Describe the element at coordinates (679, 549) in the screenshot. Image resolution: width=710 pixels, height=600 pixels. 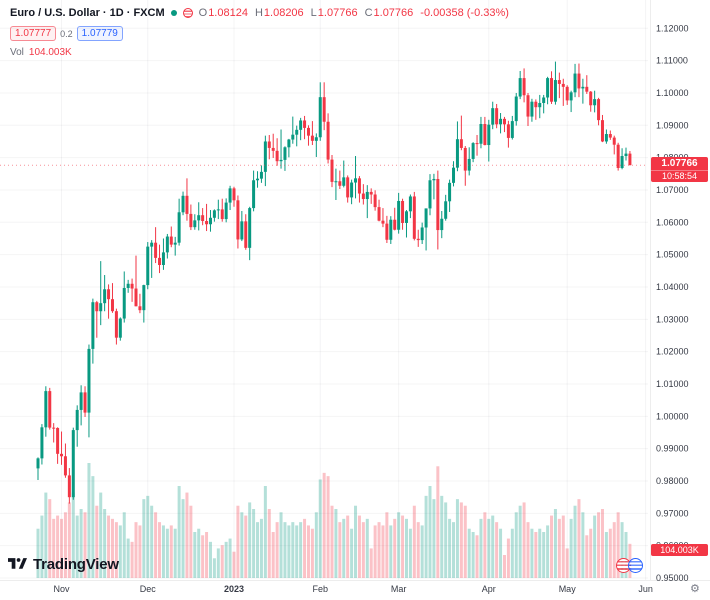
I see `last-volume-badge: 104.003K` at that location.